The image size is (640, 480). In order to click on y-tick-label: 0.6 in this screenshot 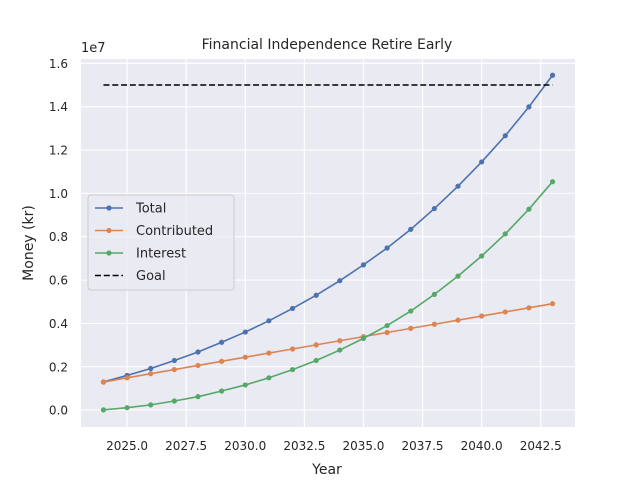, I will do `click(58, 281)`.